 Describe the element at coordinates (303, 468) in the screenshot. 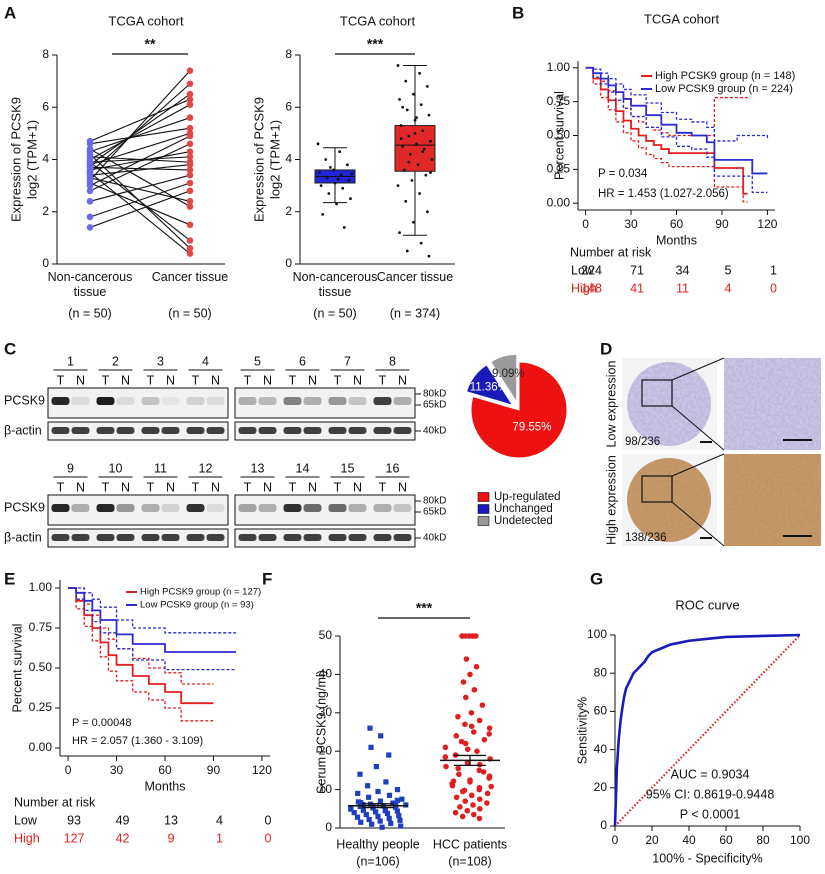

I see `lane-number: 14` at that location.